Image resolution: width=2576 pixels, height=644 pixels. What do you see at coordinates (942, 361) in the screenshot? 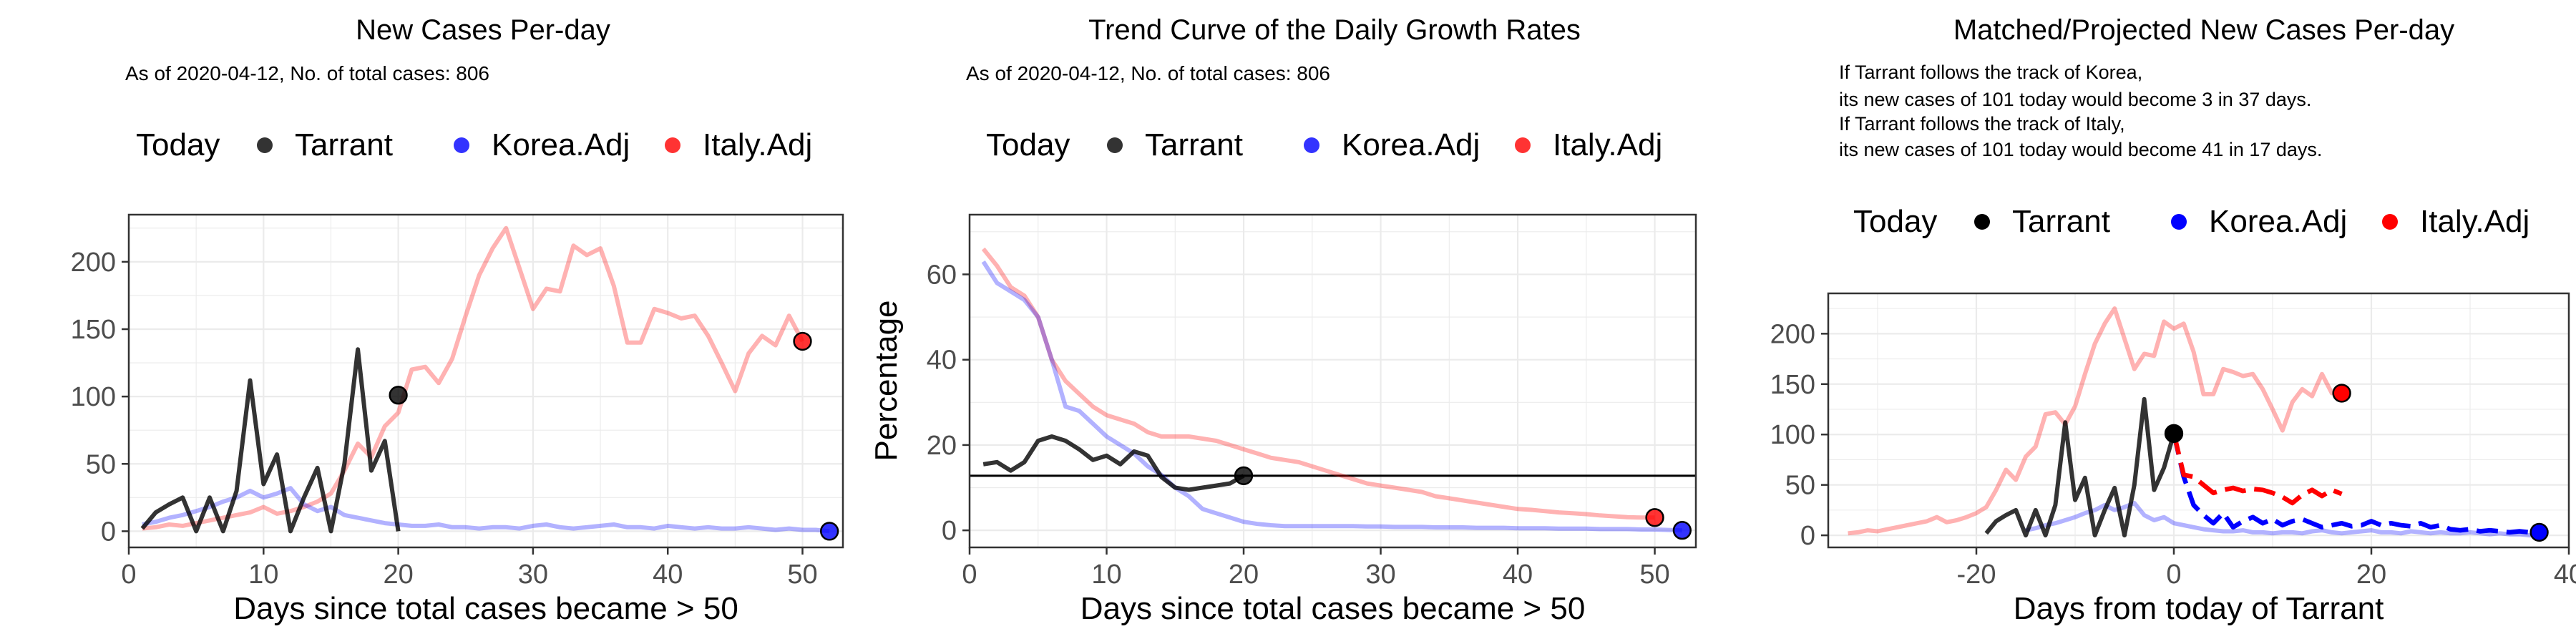
I see `y-tick-label: 40` at bounding box center [942, 361].